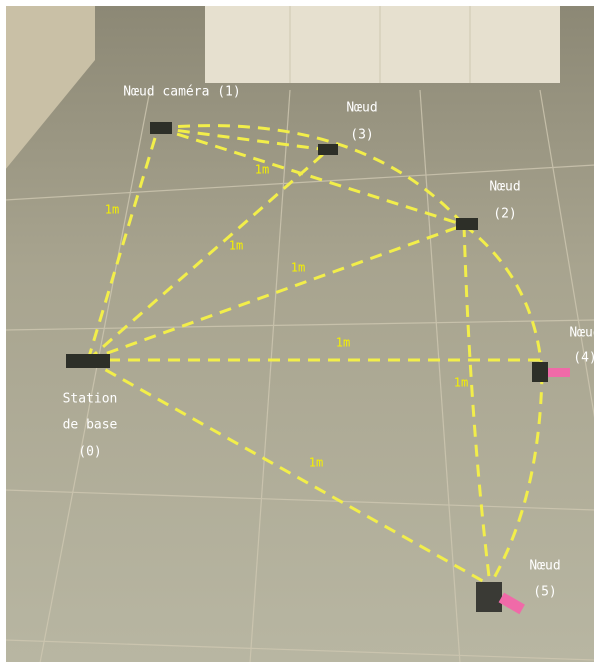  I want to click on wall, so click(50, 87).